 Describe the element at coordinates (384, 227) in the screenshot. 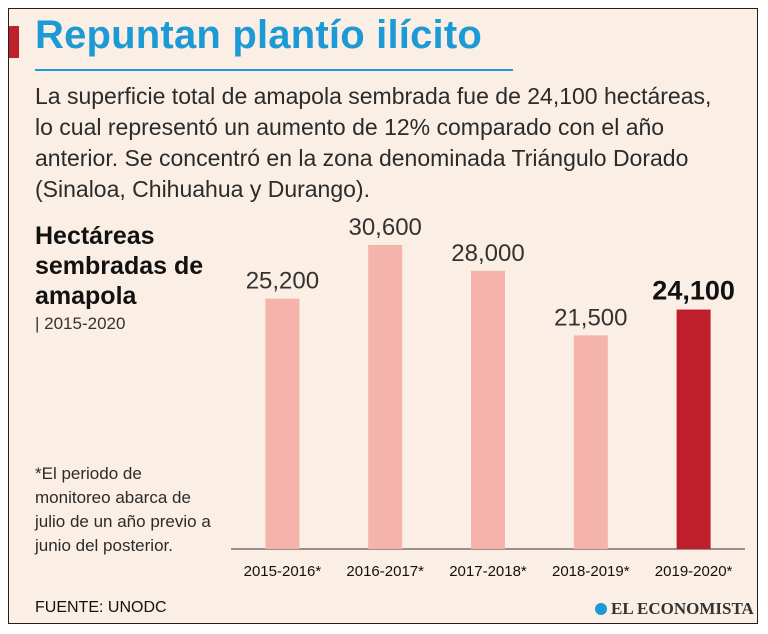

I see `value-label: 30,600` at that location.